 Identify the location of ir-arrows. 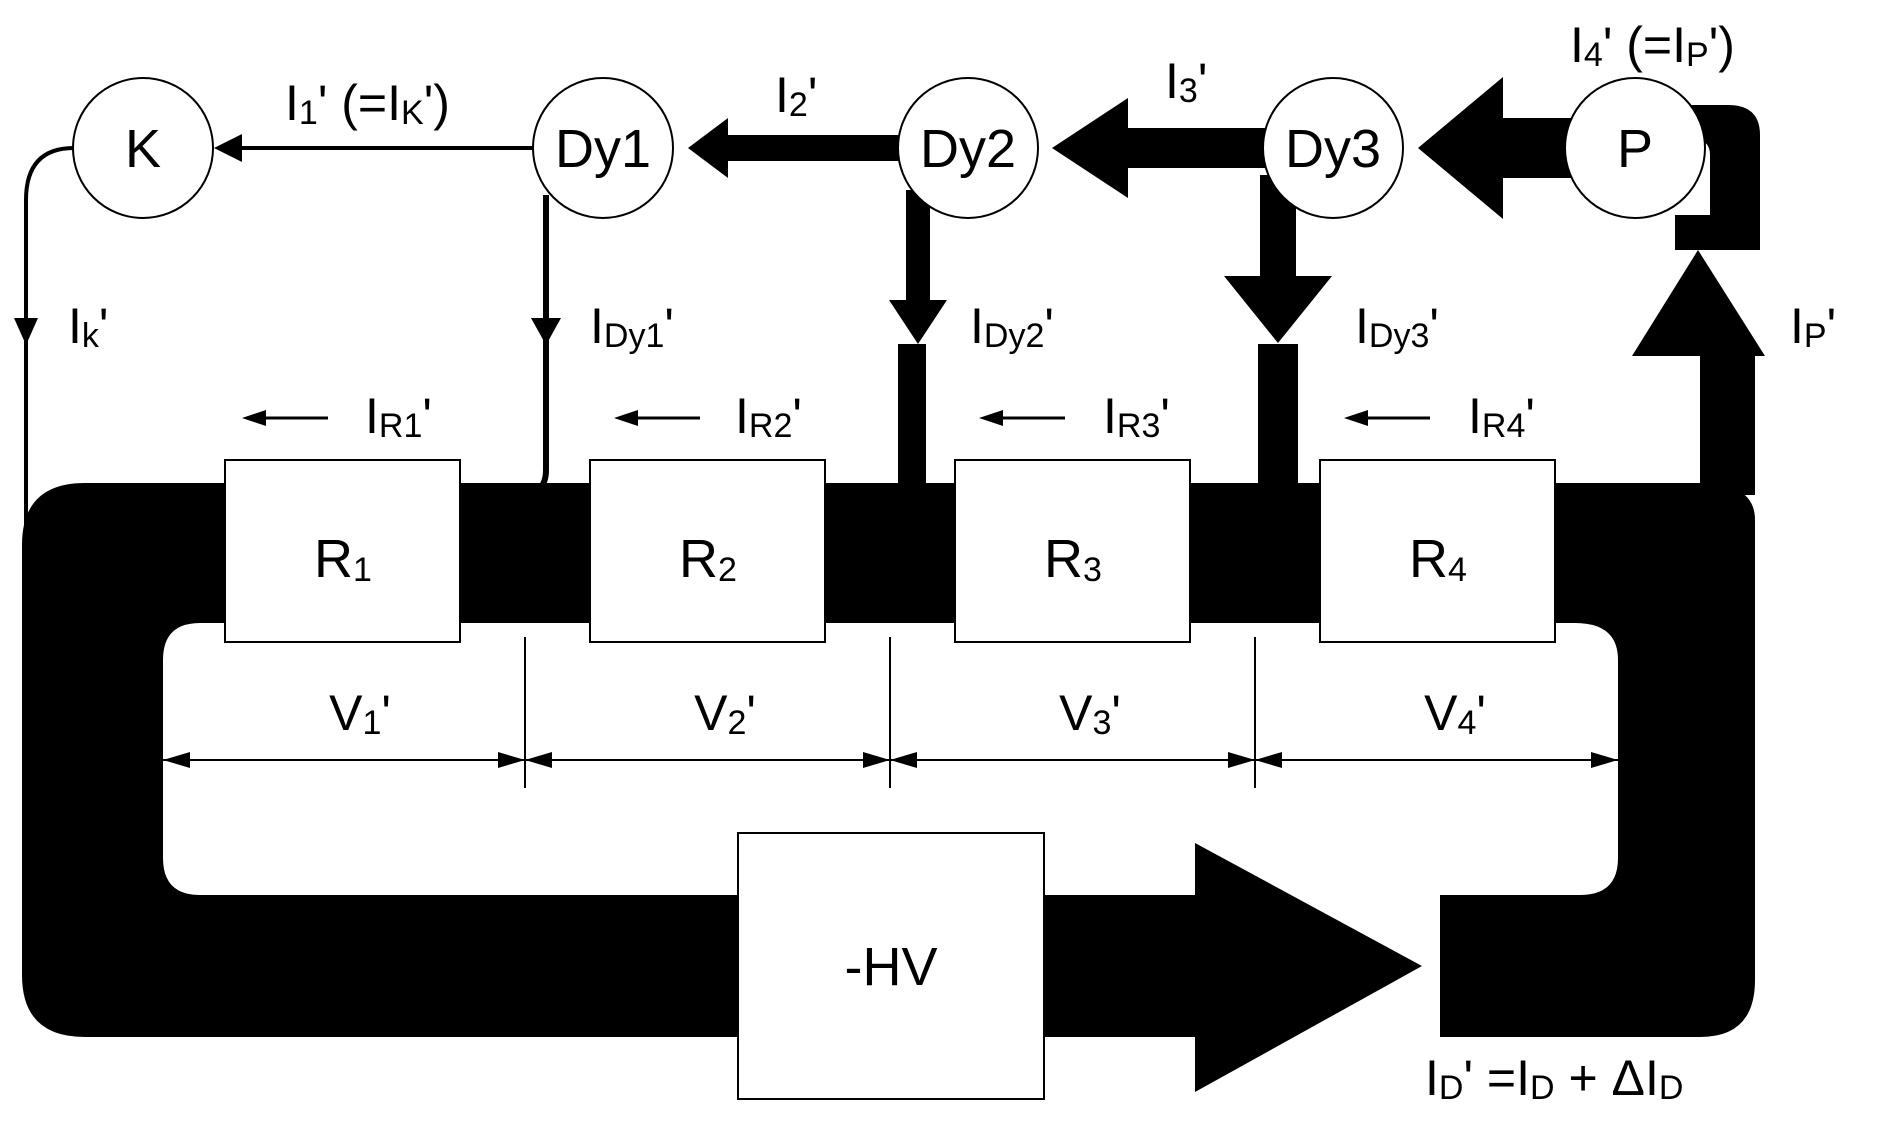
(836, 418).